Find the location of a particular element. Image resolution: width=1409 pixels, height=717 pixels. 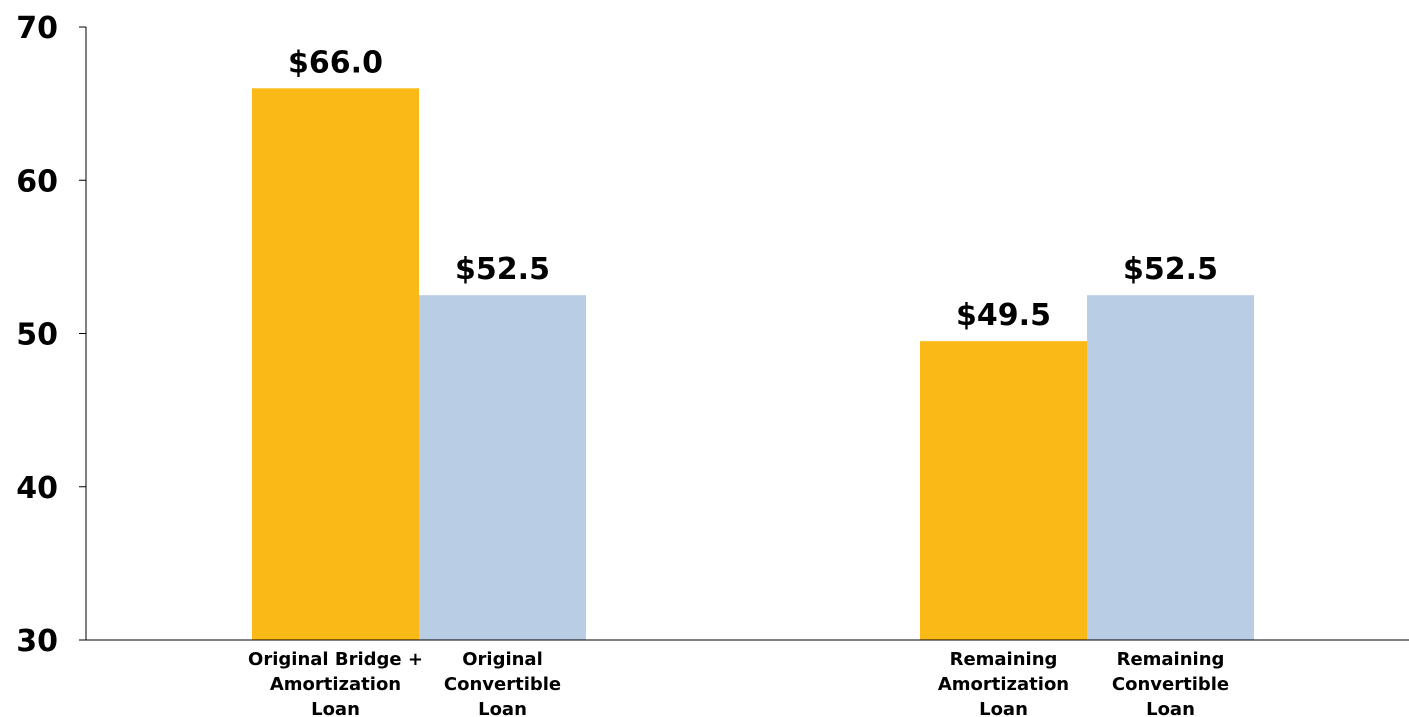

y-axis: 30 40 50 60 70 is located at coordinates (51, 335).